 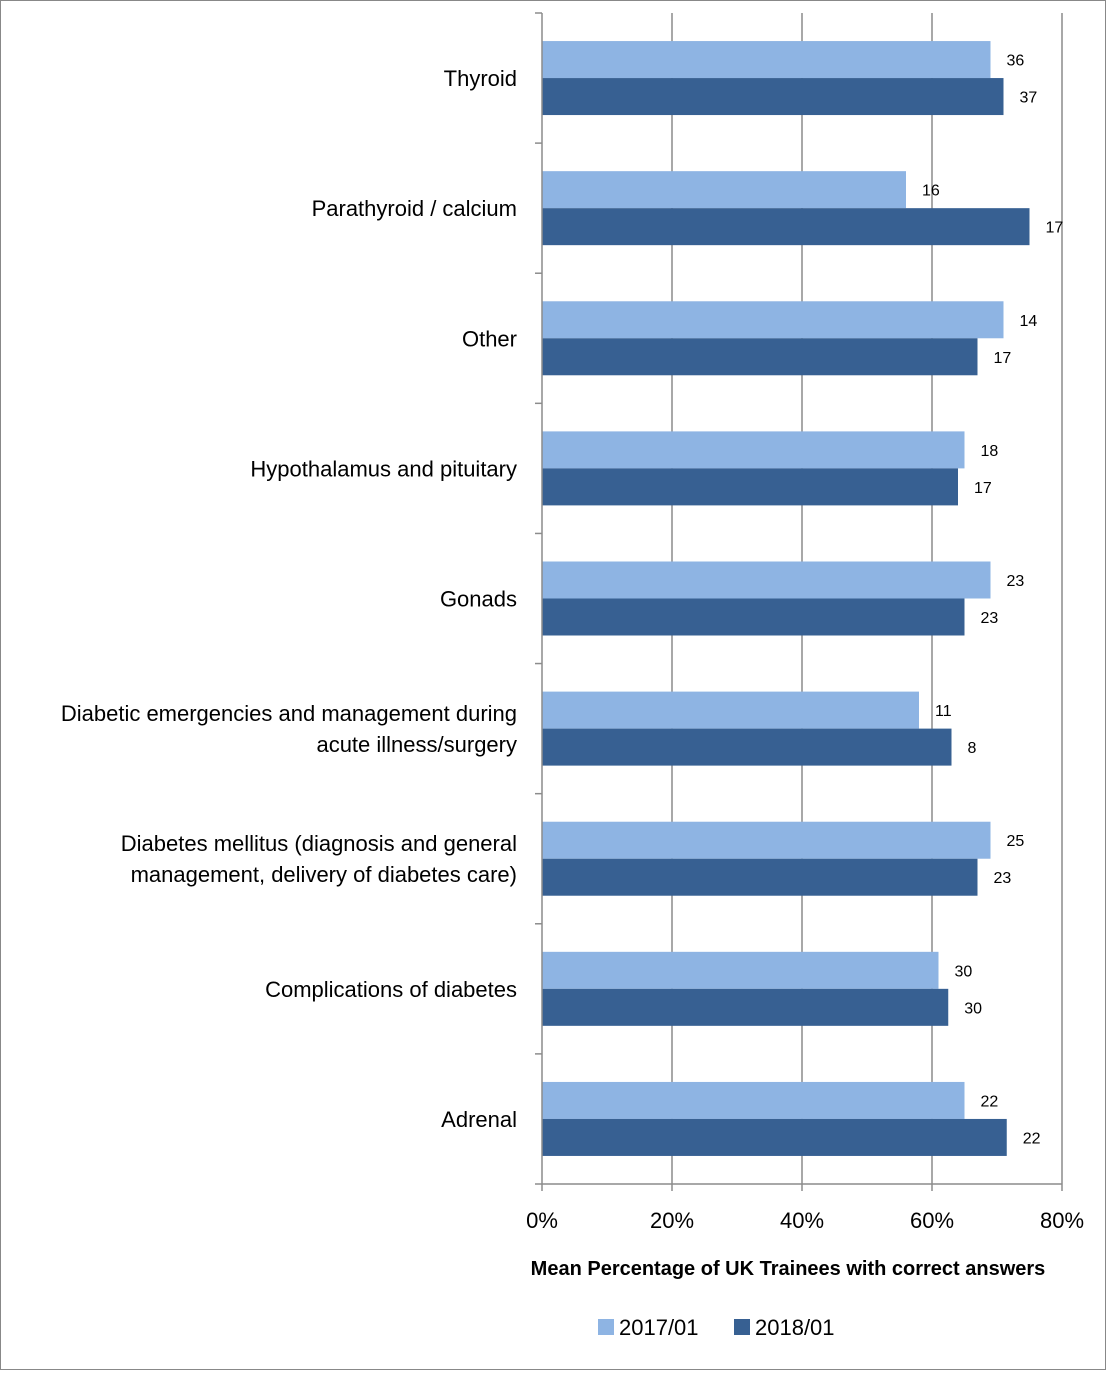 I want to click on category-label: Parathyroid / calcium, so click(x=414, y=208).